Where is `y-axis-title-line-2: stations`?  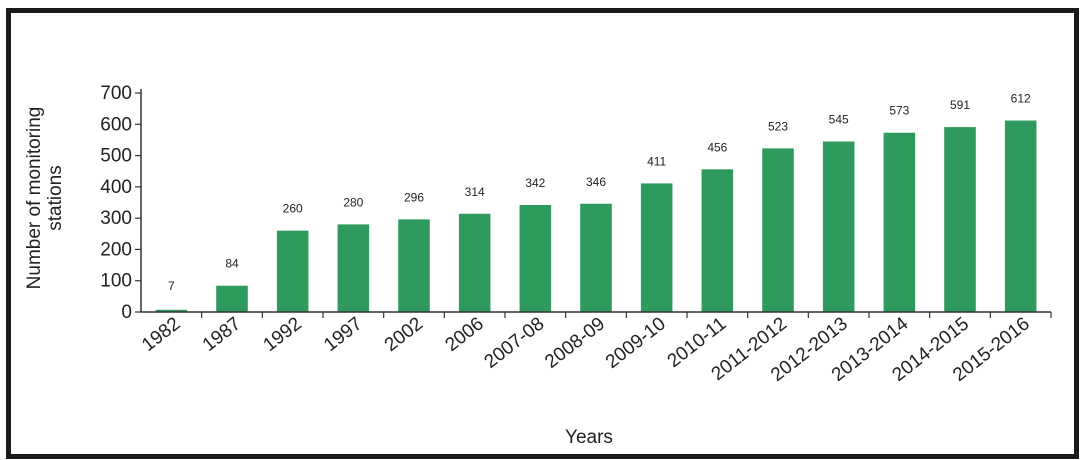 y-axis-title-line-2: stations is located at coordinates (55, 197).